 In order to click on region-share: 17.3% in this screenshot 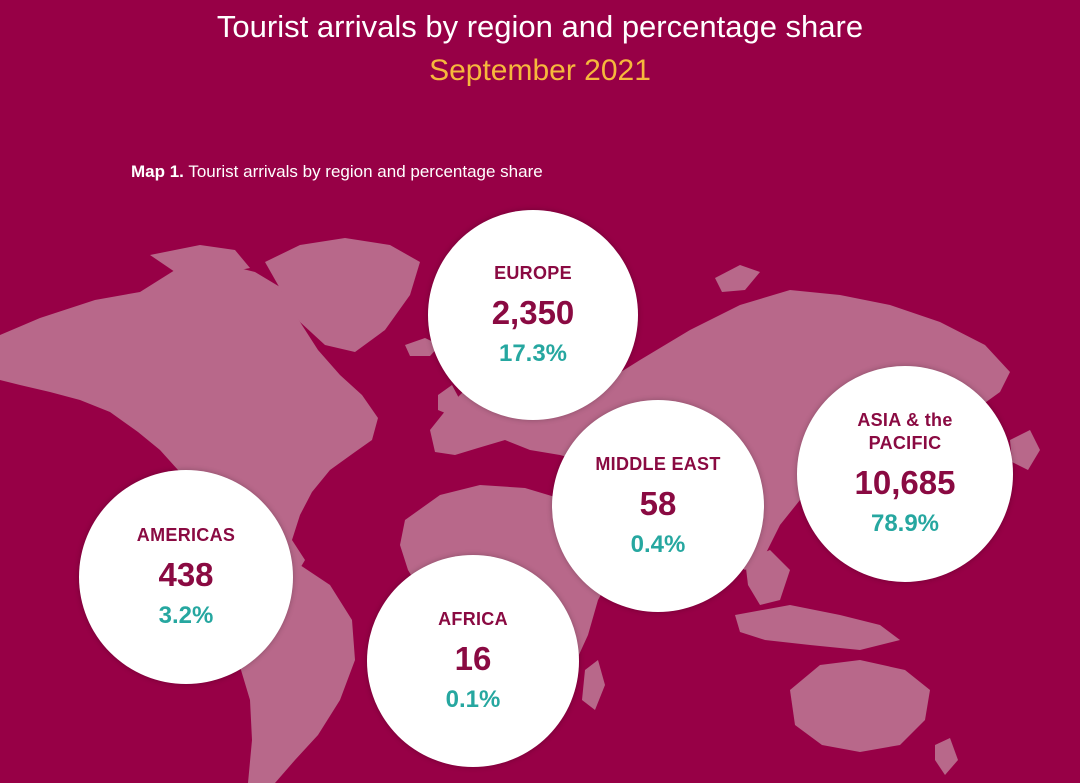, I will do `click(533, 353)`.